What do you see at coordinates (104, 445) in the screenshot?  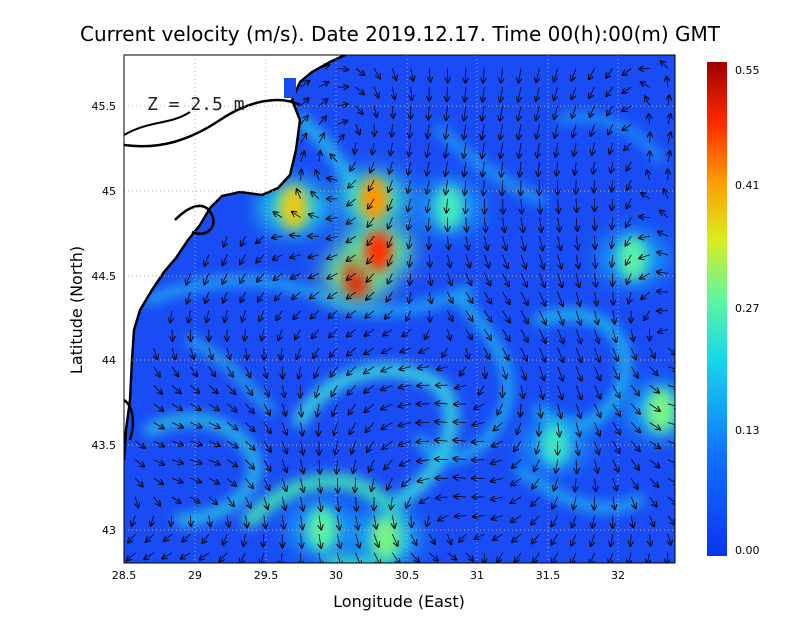 I see `y-tick-label: 43.5` at bounding box center [104, 445].